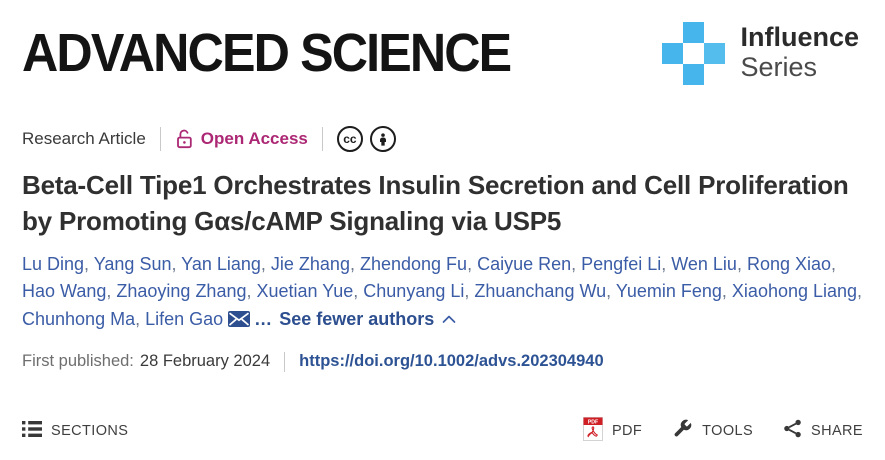 This screenshot has width=885, height=460. I want to click on author-link: Xiaohong Liang, so click(794, 290).